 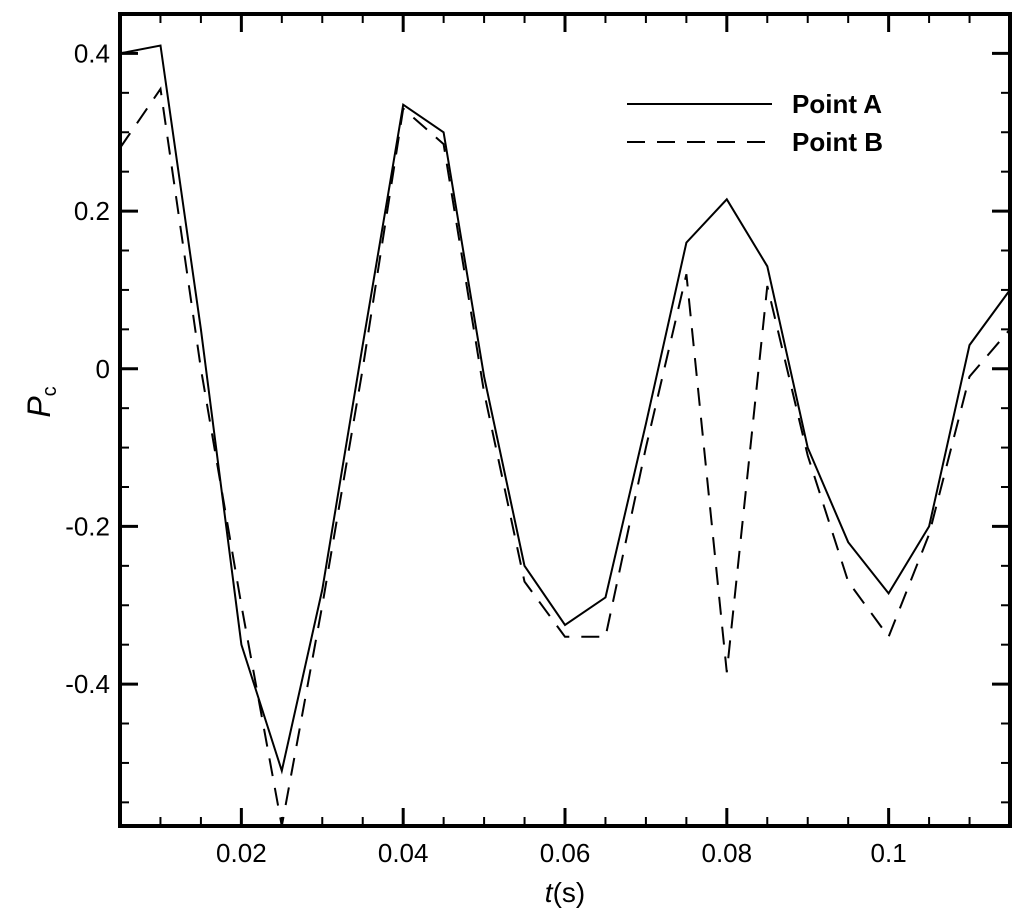 What do you see at coordinates (569, 892) in the screenshot?
I see `x-axis-label-unit: (s)` at bounding box center [569, 892].